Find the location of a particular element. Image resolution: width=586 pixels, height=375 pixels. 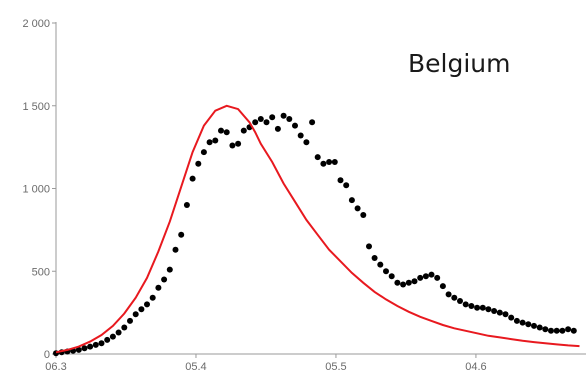

y-tick-label: 1 000 is located at coordinates (36, 190).